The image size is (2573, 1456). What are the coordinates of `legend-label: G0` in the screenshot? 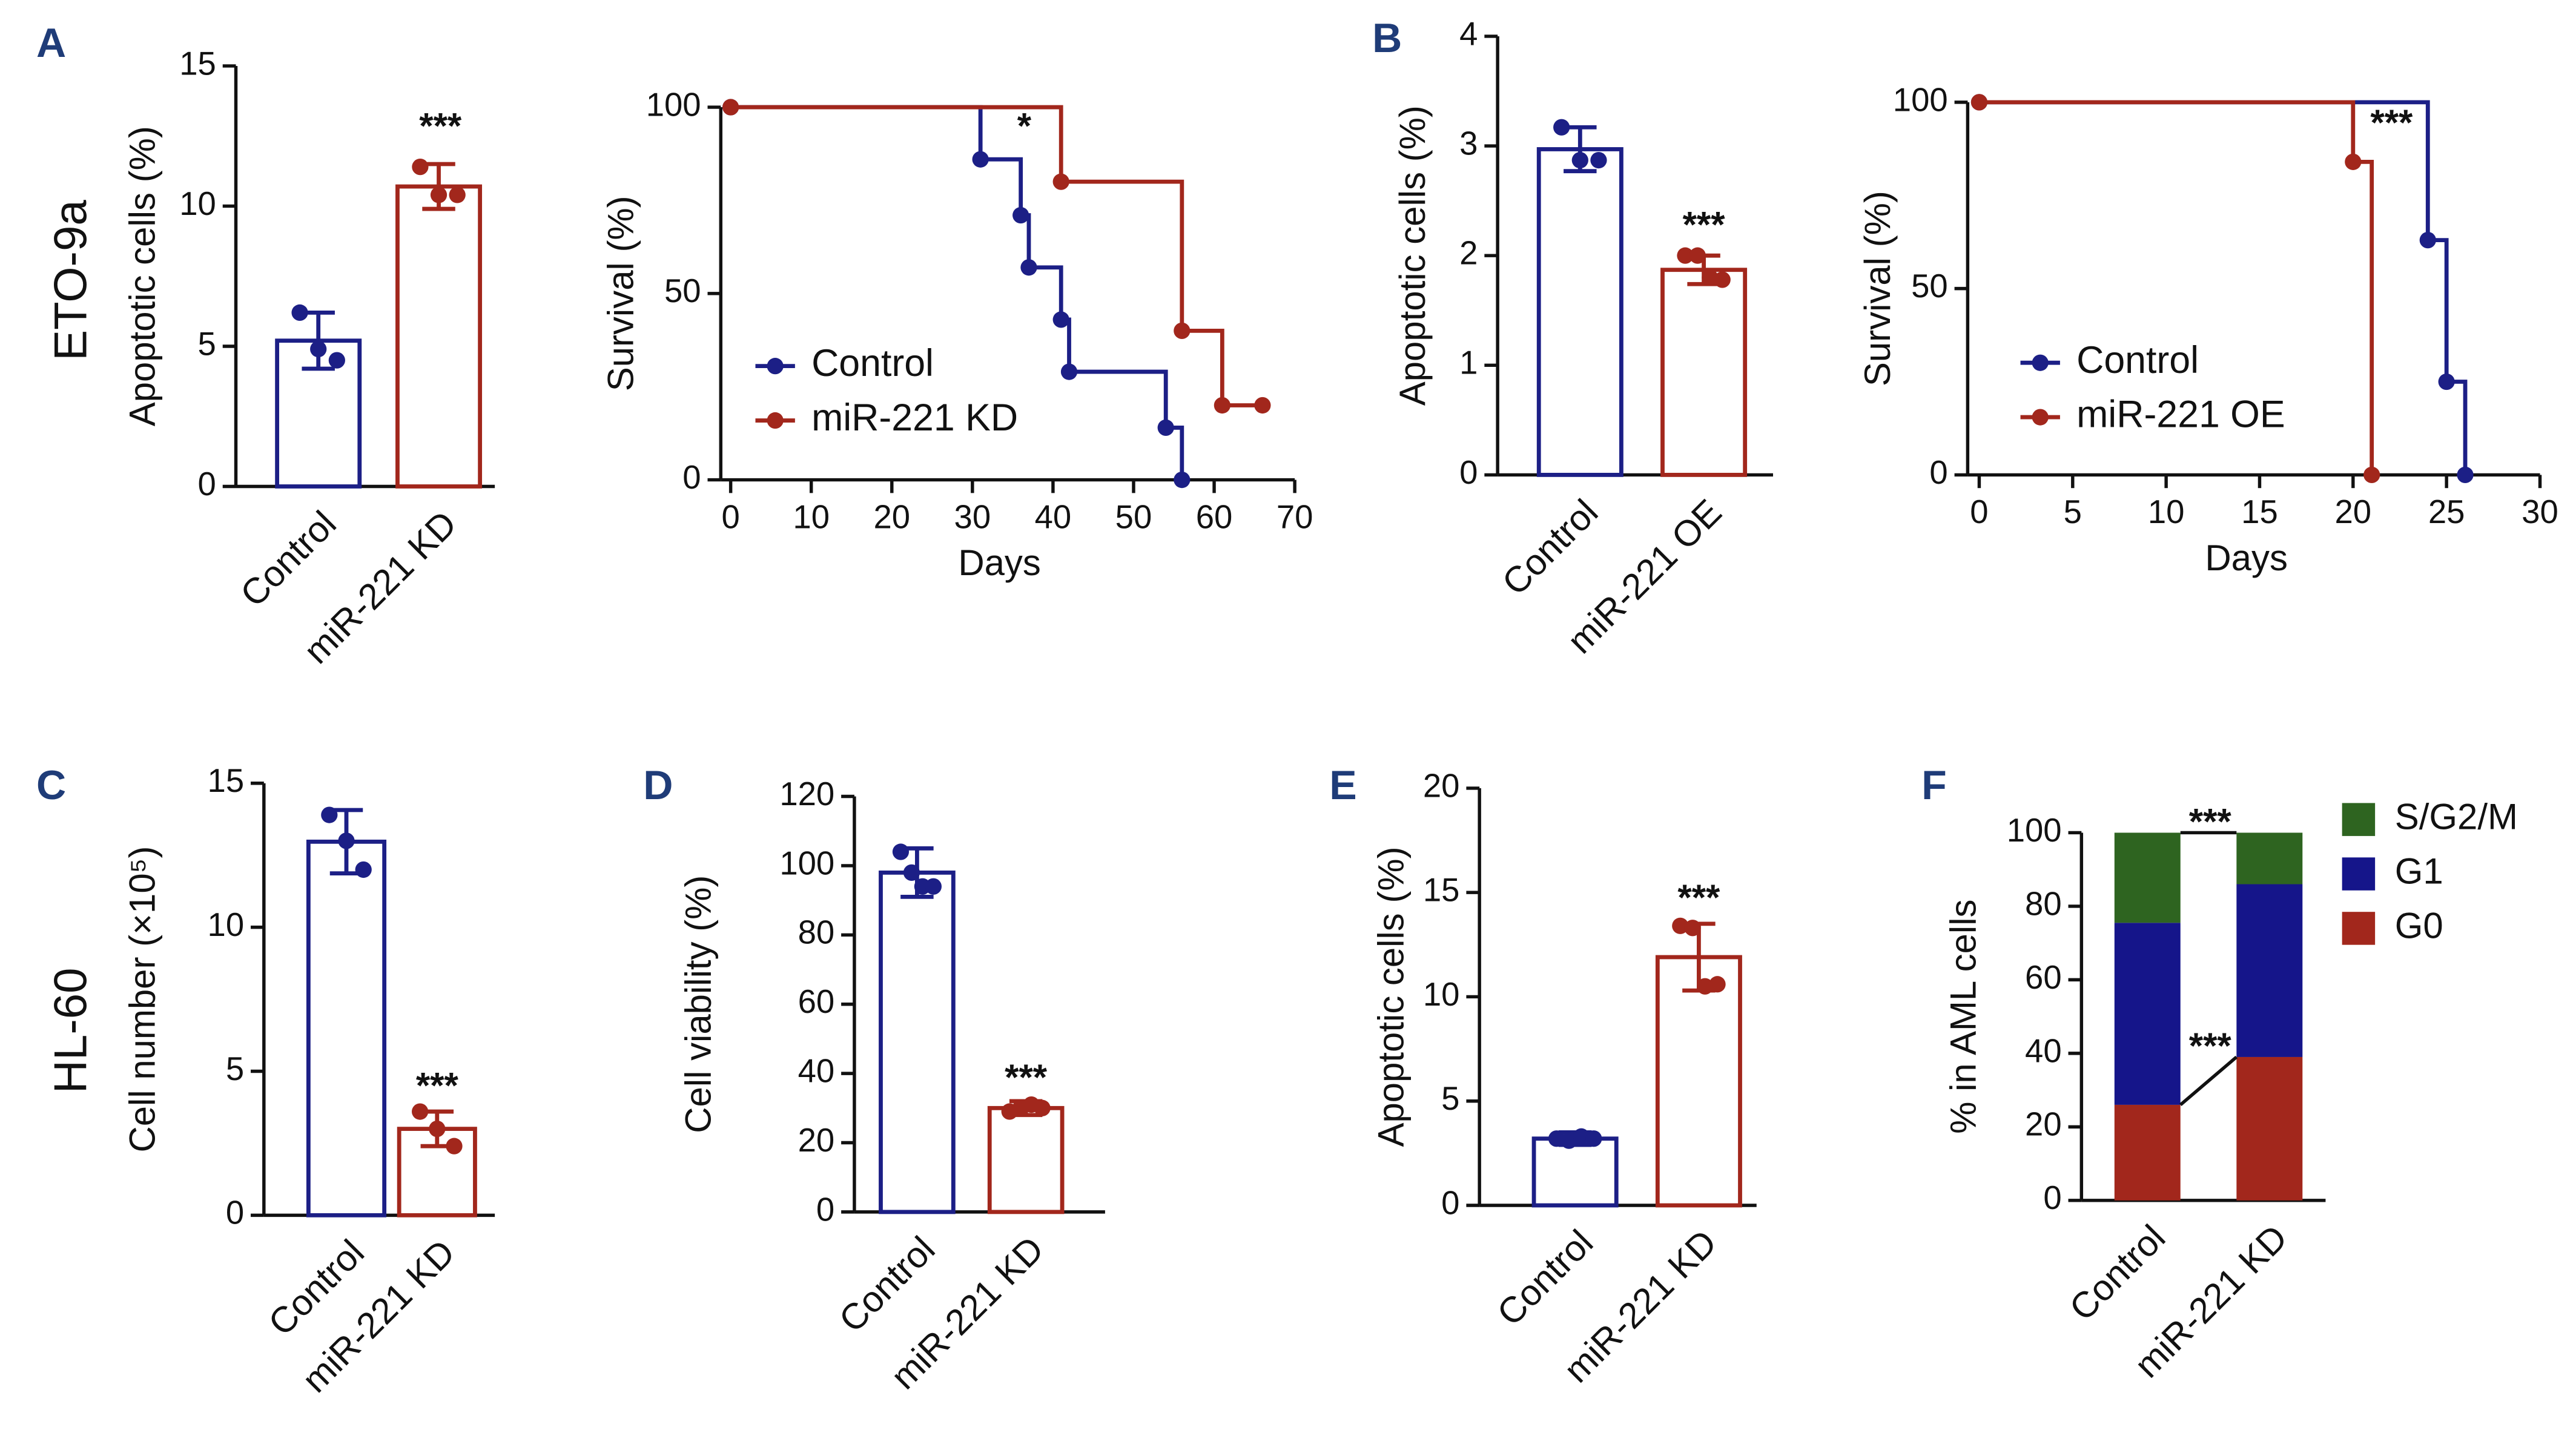 It's located at (2419, 925).